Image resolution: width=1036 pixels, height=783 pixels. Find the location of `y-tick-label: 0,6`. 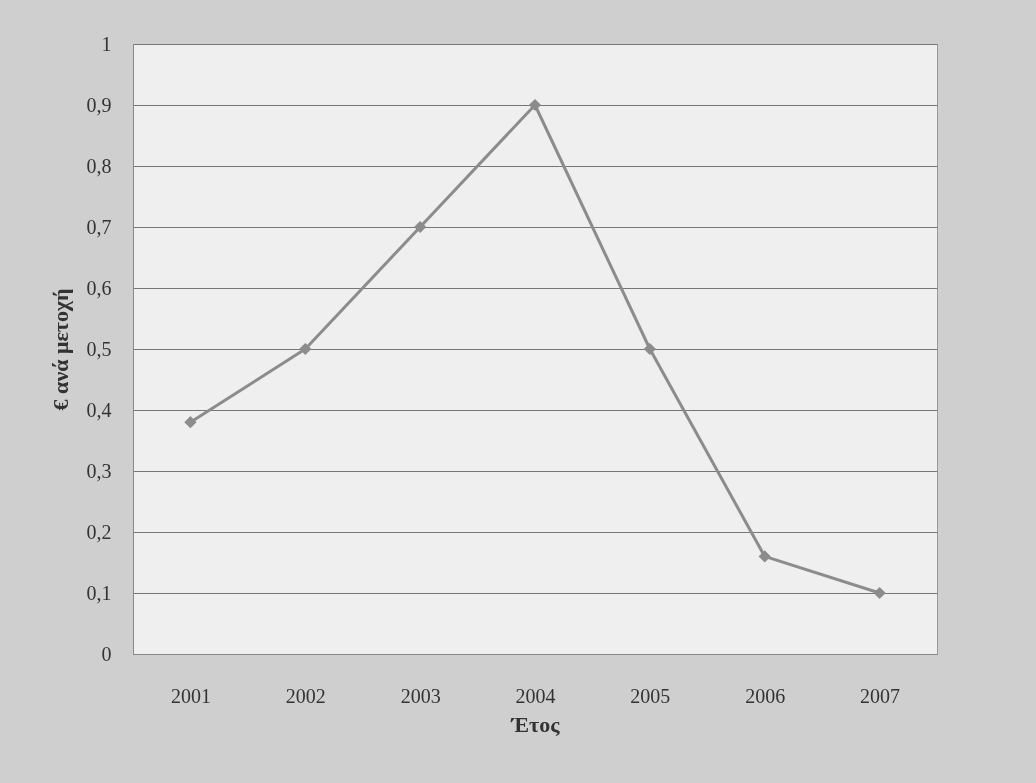

y-tick-label: 0,6 is located at coordinates (99, 287).